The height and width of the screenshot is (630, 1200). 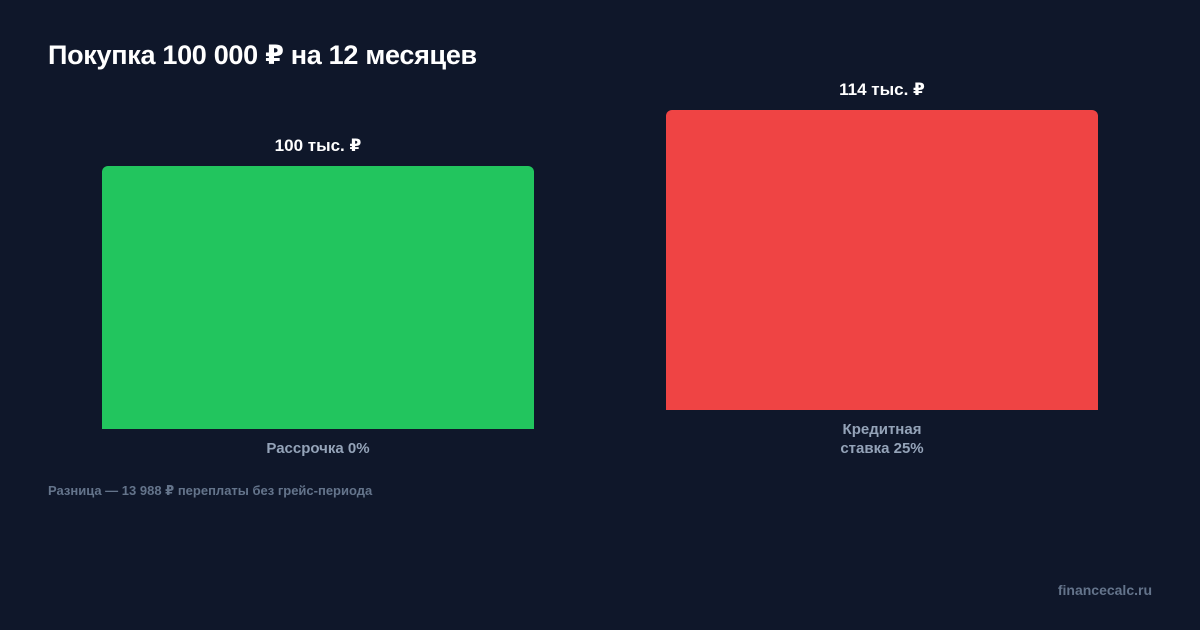 I want to click on category-label-installment: Рассрочка 0%, so click(x=318, y=448).